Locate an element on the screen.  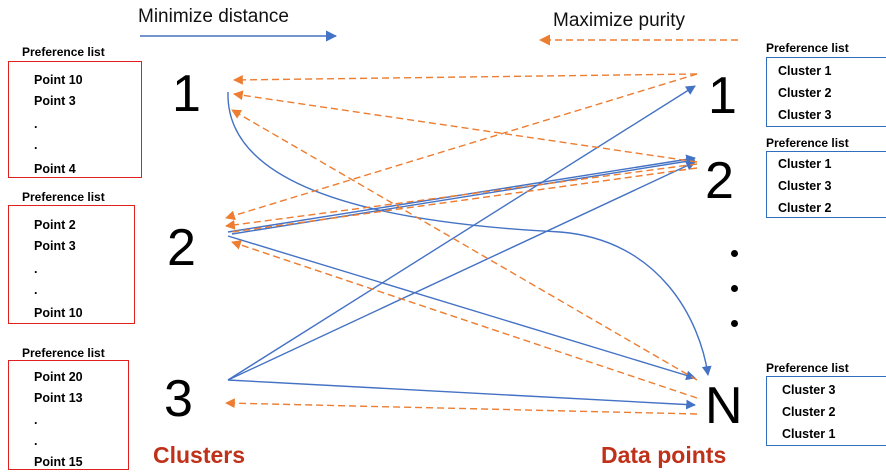
cluster-2-node: 2 is located at coordinates (181, 248).